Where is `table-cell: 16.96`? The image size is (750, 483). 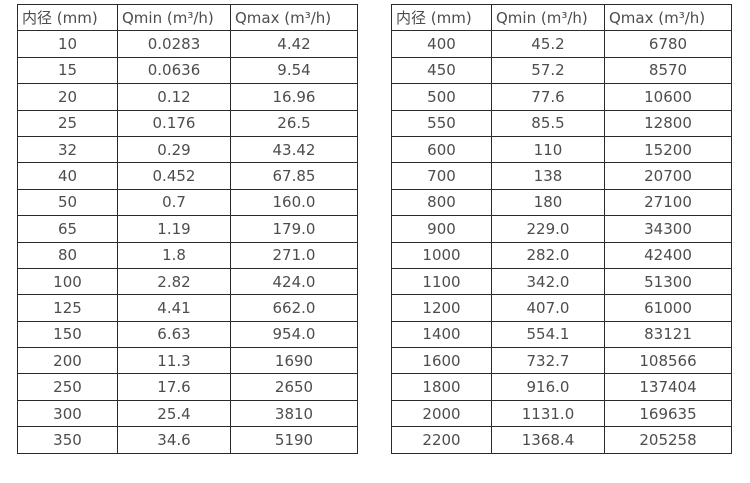 table-cell: 16.96 is located at coordinates (294, 97).